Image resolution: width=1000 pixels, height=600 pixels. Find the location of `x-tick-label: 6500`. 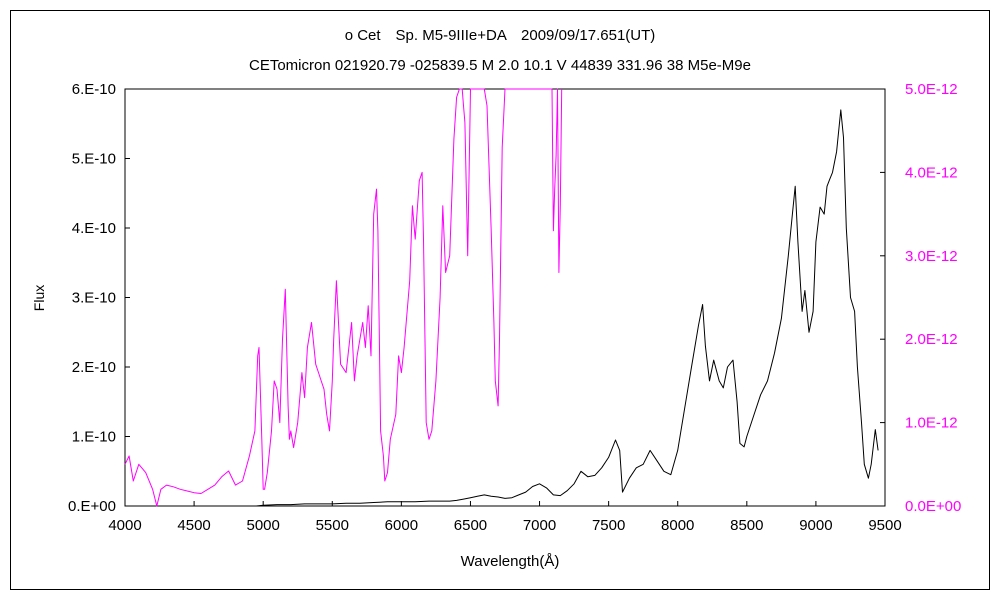

x-tick-label: 6500 is located at coordinates (470, 525).